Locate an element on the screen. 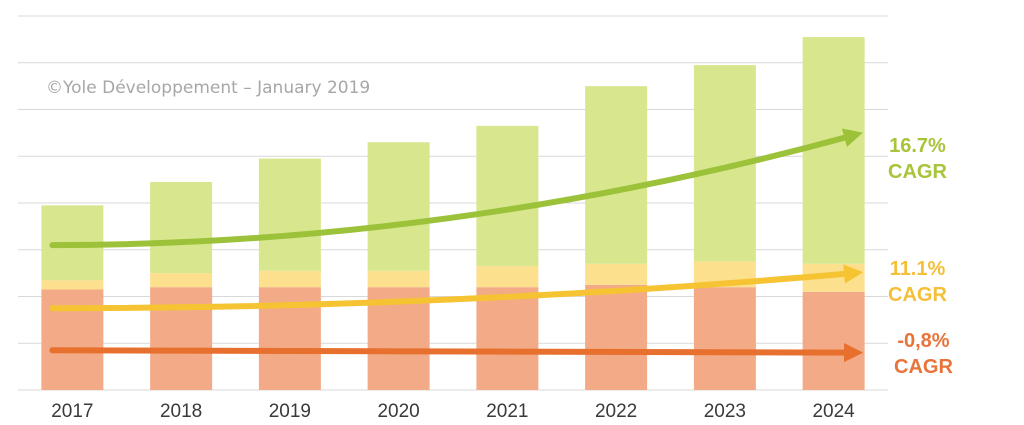 Image resolution: width=1024 pixels, height=425 pixels. cagr-rate-yellow: 11.1% is located at coordinates (917, 269).